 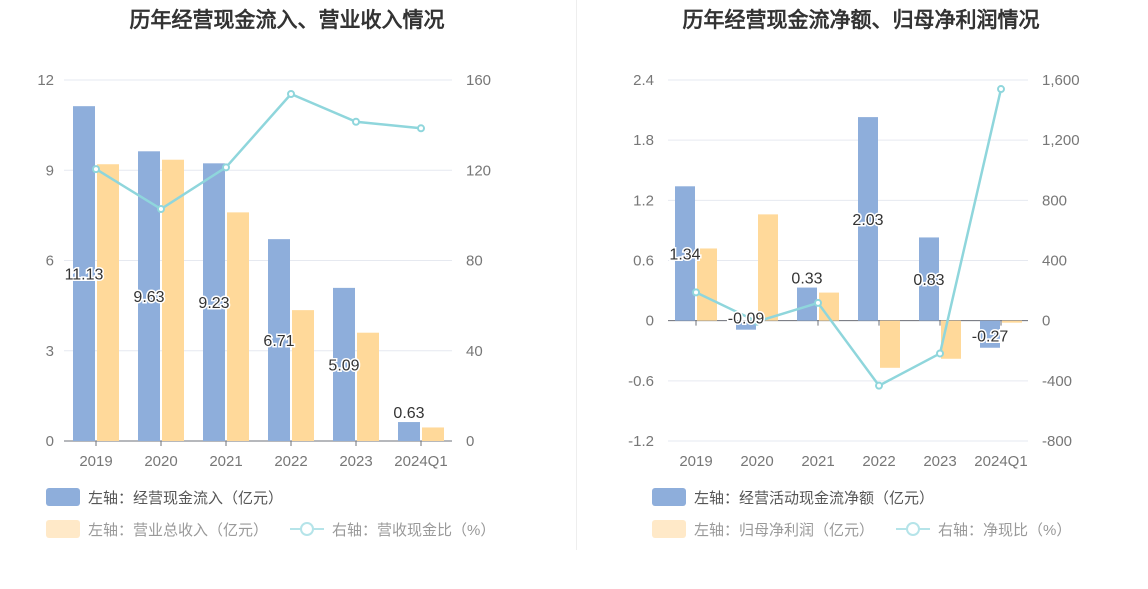 I want to click on legend-row-2: 左轴：归母净利润（亿元） 右轴：净现比（%）, so click(x=872, y=529).